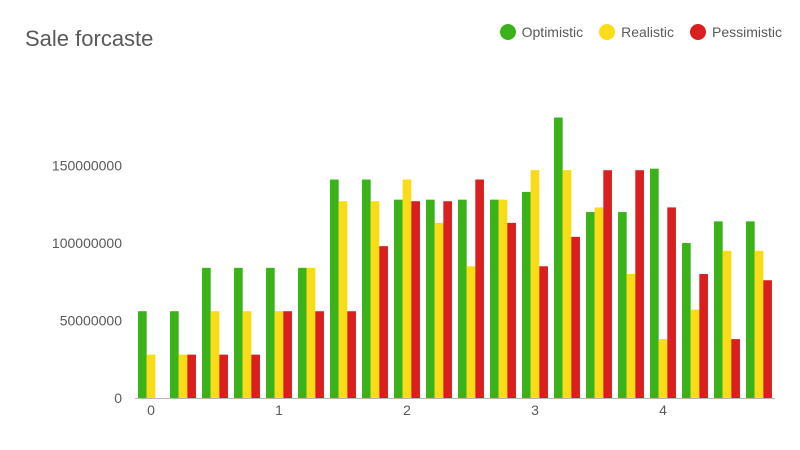 The height and width of the screenshot is (450, 800). What do you see at coordinates (746, 32) in the screenshot?
I see `legend-label-pessimistic: Pessimistic` at bounding box center [746, 32].